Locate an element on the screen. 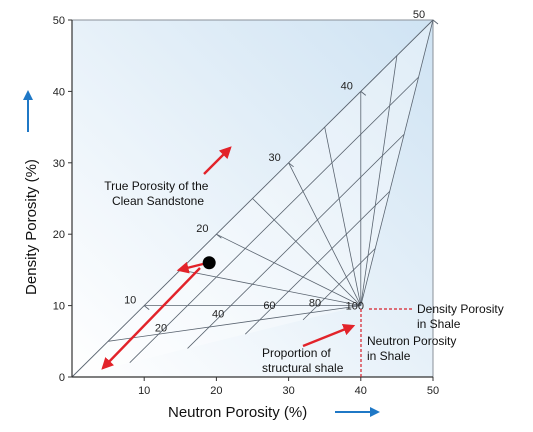 The height and width of the screenshot is (432, 533). x-tick-10: 10 is located at coordinates (144, 391).